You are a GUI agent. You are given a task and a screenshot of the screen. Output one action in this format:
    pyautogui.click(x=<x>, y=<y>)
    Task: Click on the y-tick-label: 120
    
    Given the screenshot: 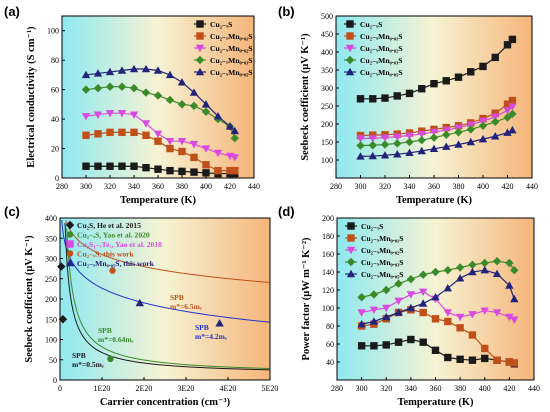 What is the action you would take?
    pyautogui.click(x=328, y=290)
    